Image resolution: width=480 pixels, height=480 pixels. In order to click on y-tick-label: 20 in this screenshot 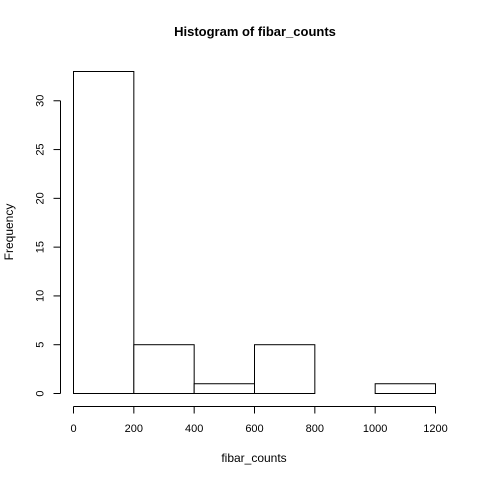, I will do `click(41, 198)`.